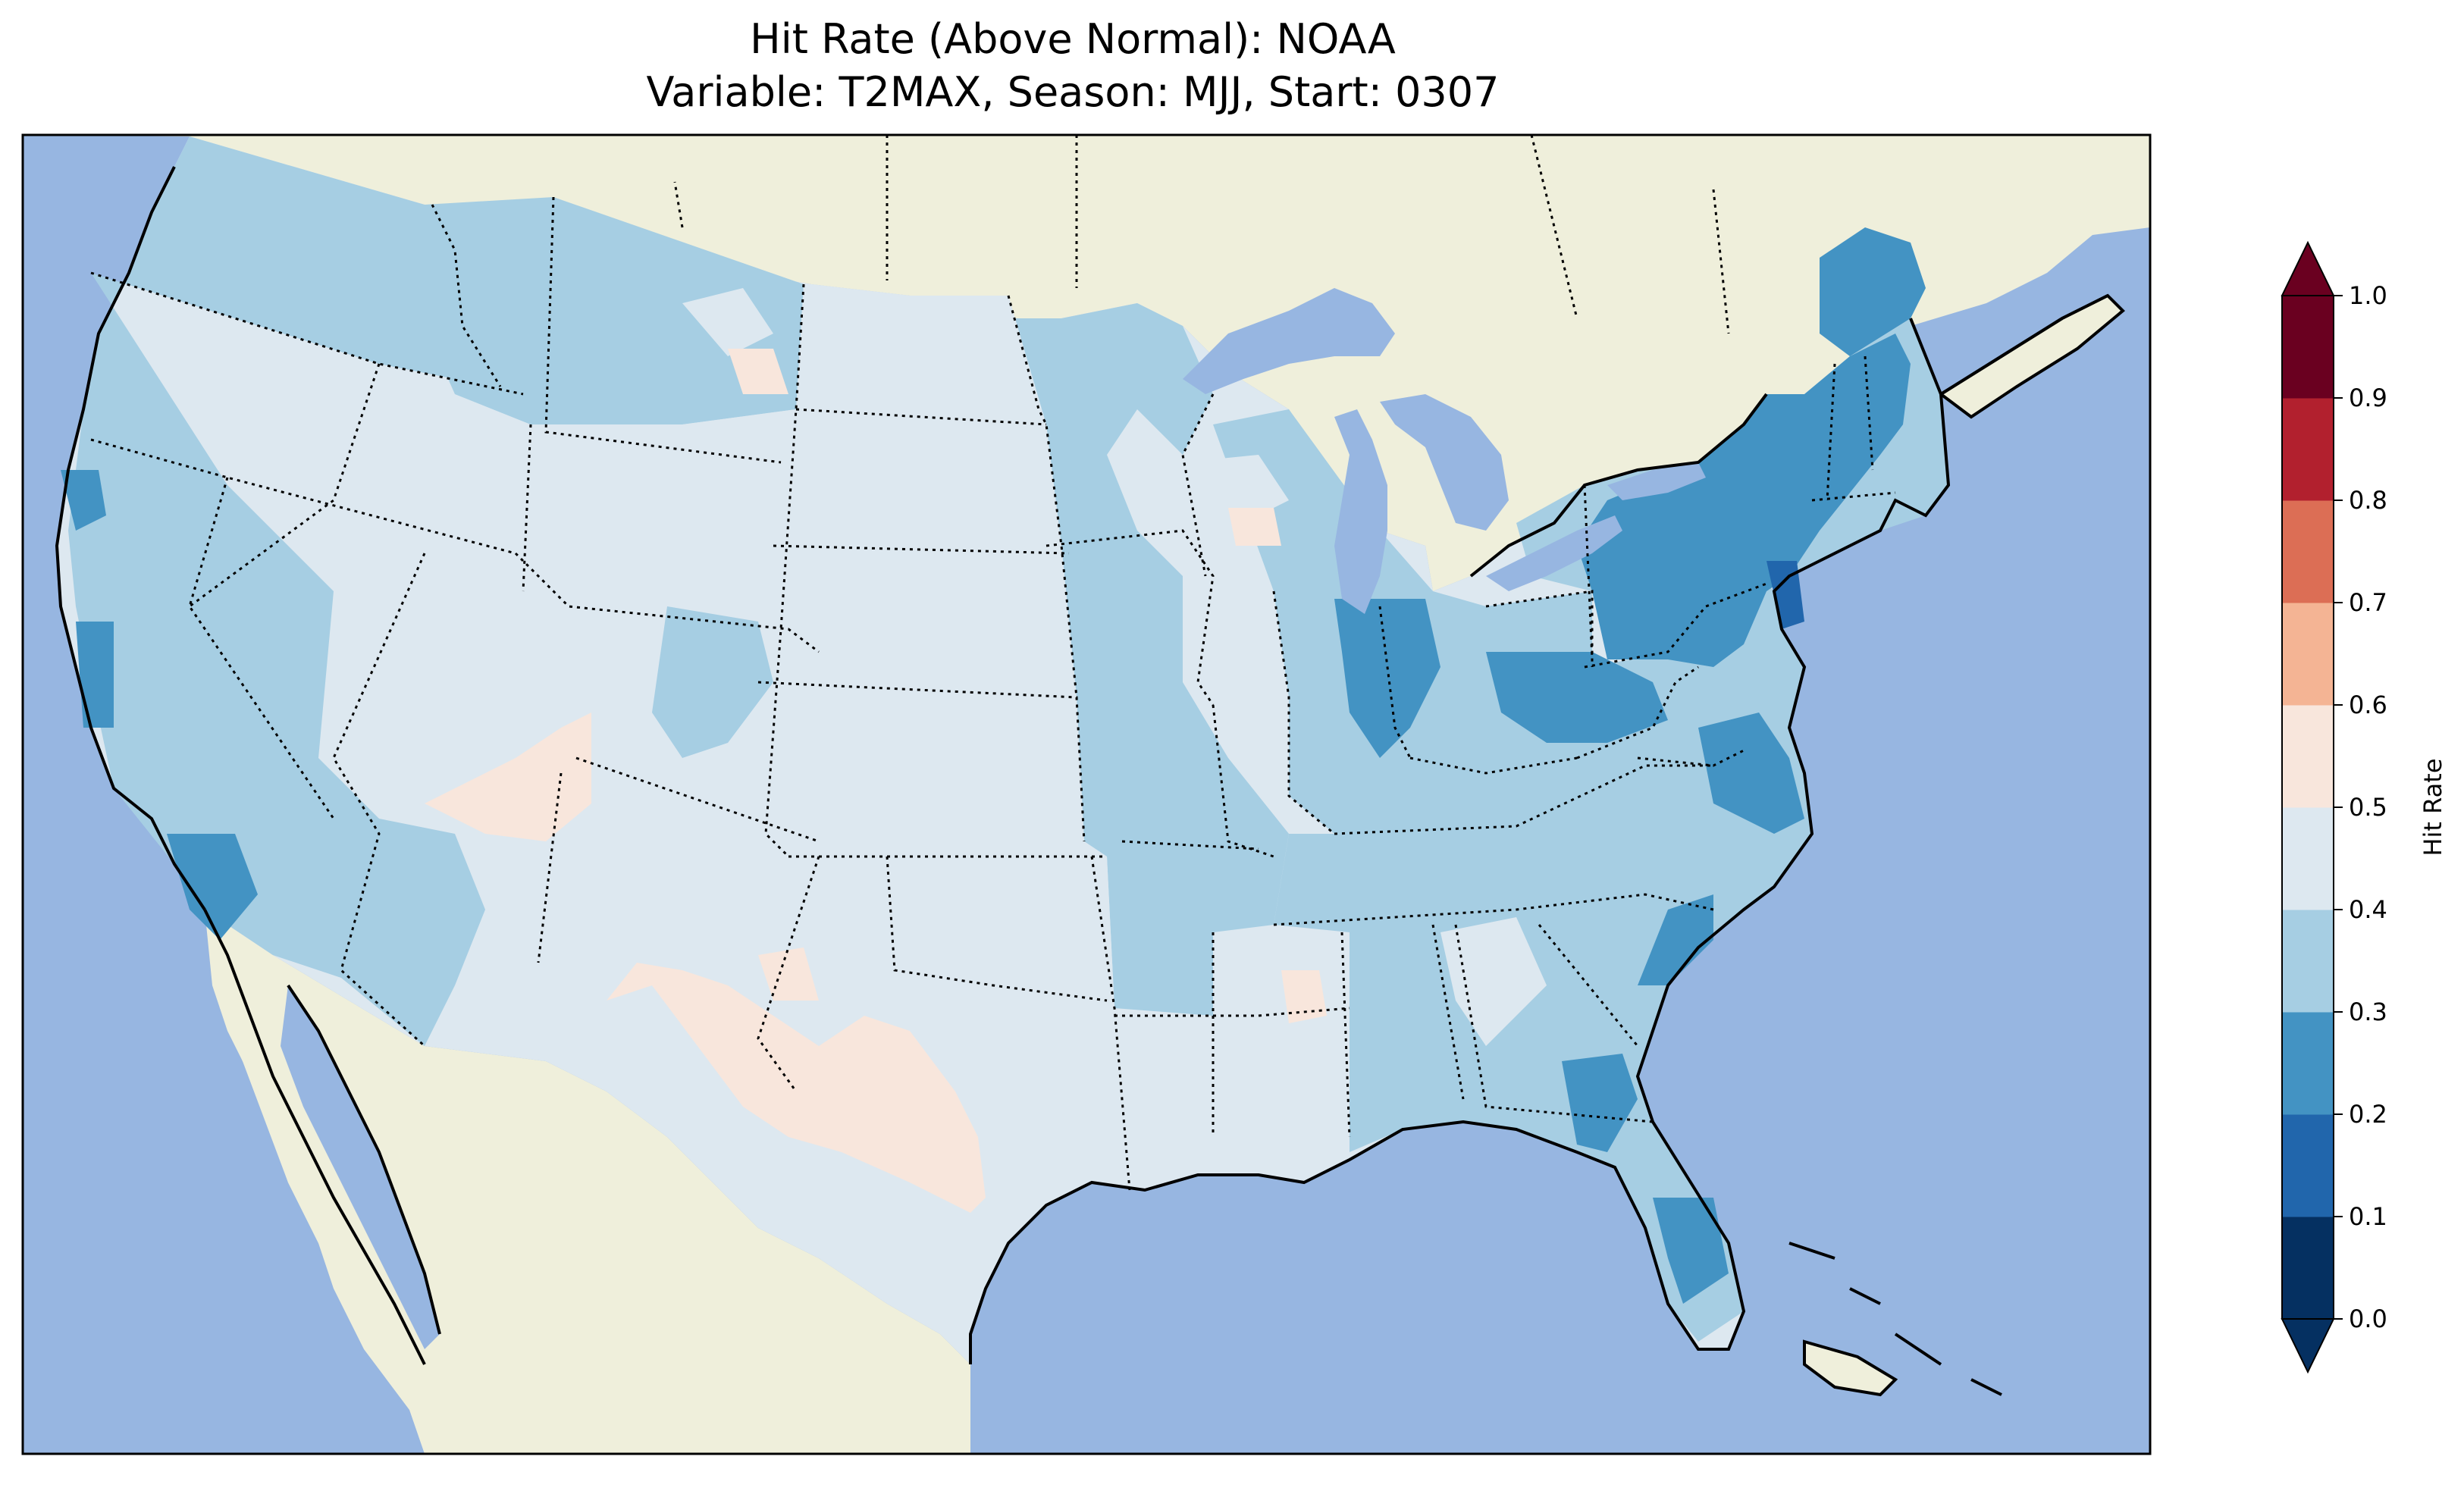  What do you see at coordinates (2368, 500) in the screenshot?
I see `colorbar-tick-label: 0.8` at bounding box center [2368, 500].